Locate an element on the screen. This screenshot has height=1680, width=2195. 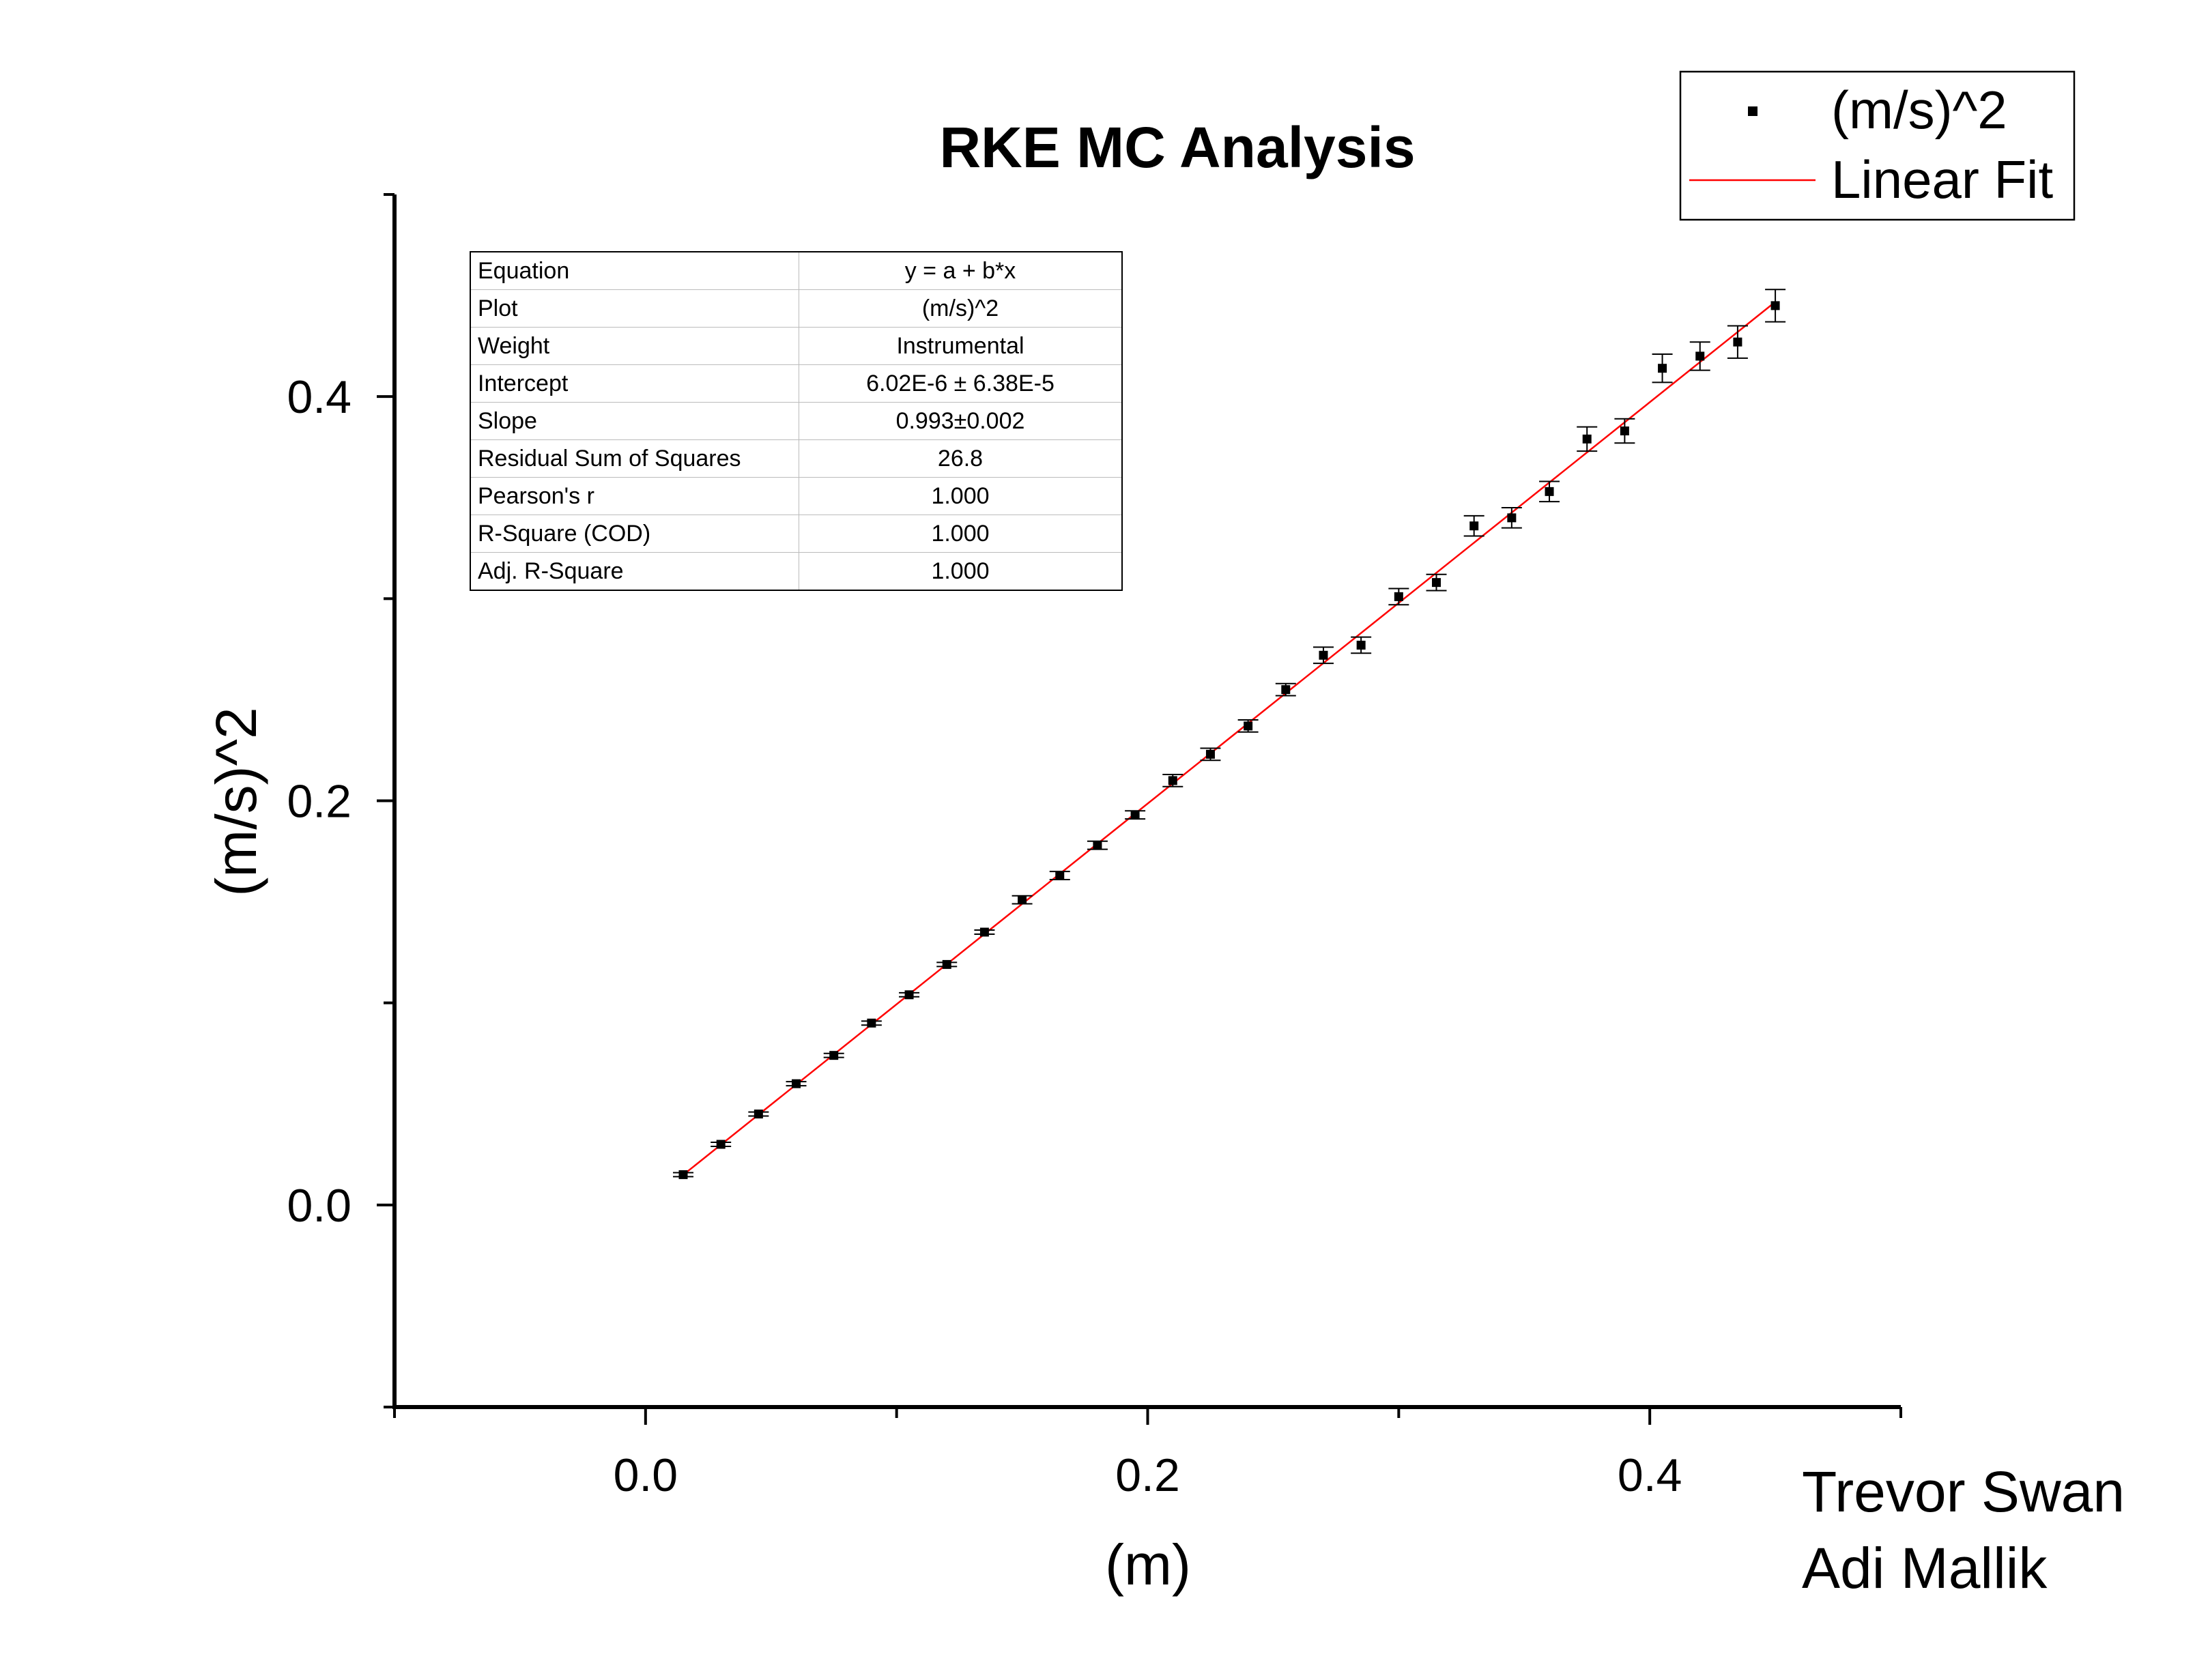
y-tick-label: 0.4 is located at coordinates (319, 397).